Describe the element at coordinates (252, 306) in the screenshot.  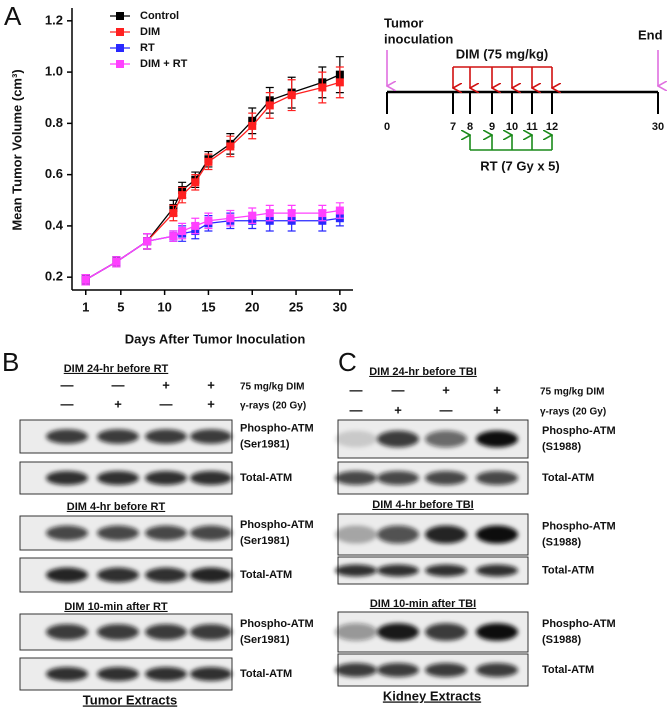
I see `x-tick-label: 20` at that location.